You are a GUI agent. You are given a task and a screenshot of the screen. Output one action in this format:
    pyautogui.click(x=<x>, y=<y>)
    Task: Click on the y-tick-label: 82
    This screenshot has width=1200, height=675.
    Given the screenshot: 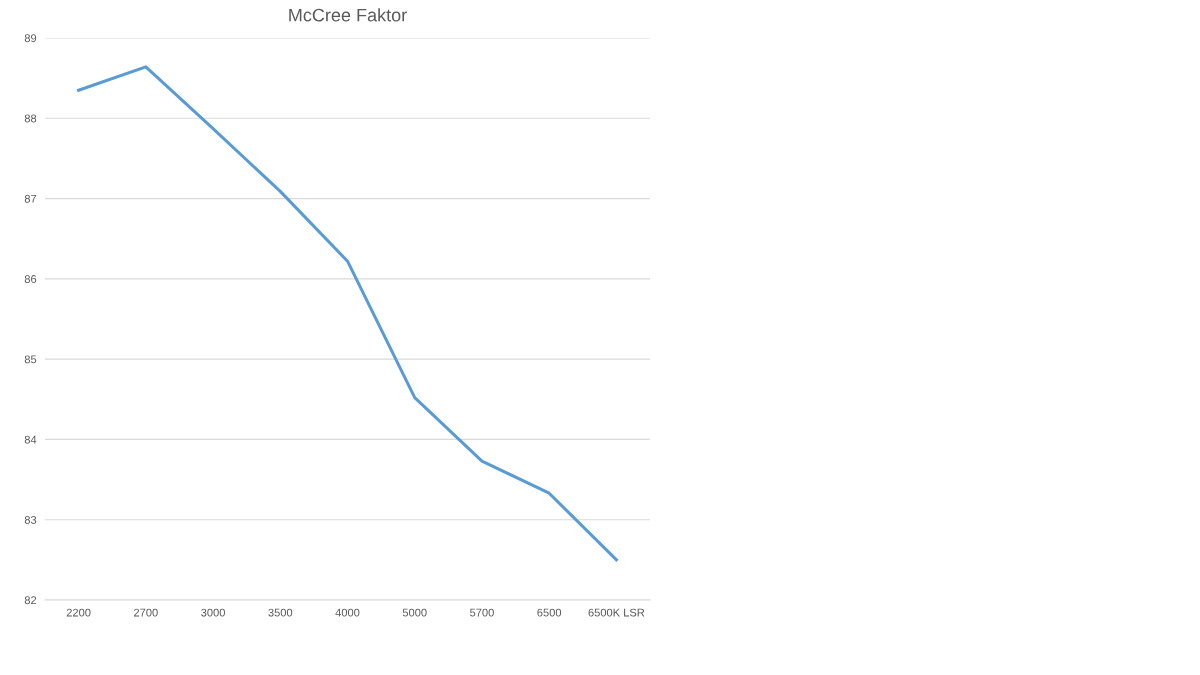 What is the action you would take?
    pyautogui.click(x=30, y=600)
    